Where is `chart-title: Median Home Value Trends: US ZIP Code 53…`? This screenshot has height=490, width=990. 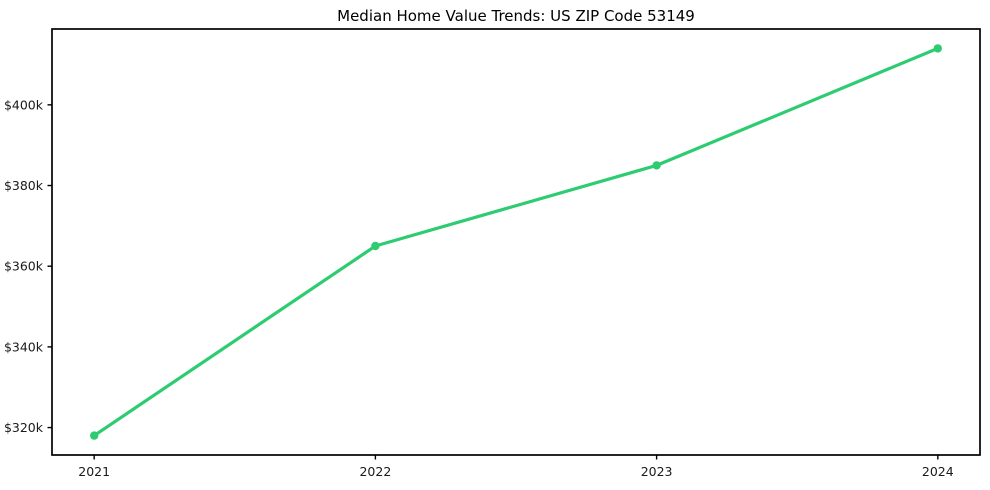
chart-title: Median Home Value Trends: US ZIP Code 53… is located at coordinates (516, 16).